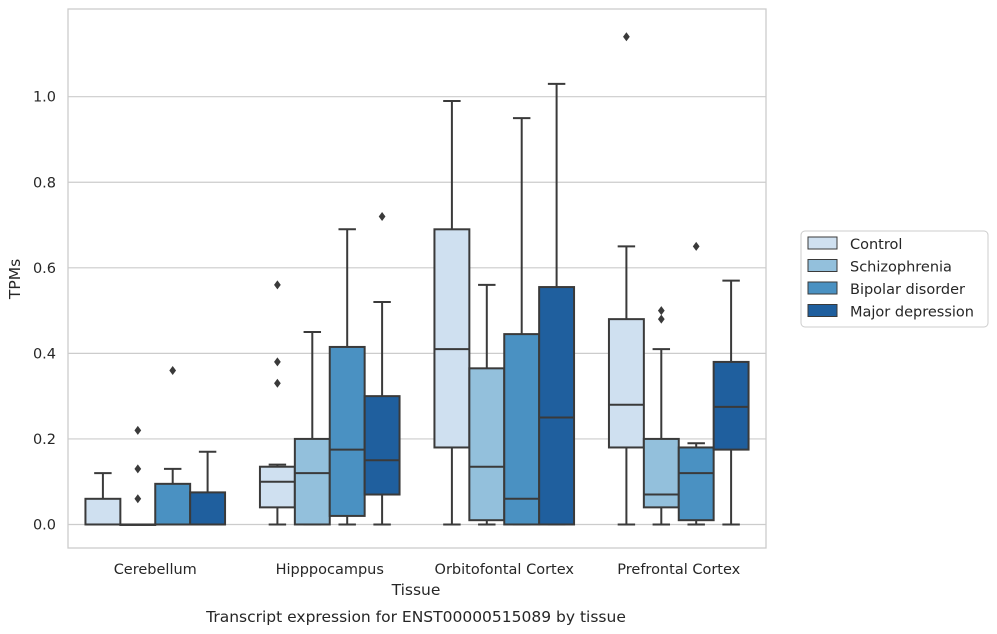 The width and height of the screenshot is (997, 634). Describe the element at coordinates (44, 183) in the screenshot. I see `y-tick-label: 0.8` at that location.